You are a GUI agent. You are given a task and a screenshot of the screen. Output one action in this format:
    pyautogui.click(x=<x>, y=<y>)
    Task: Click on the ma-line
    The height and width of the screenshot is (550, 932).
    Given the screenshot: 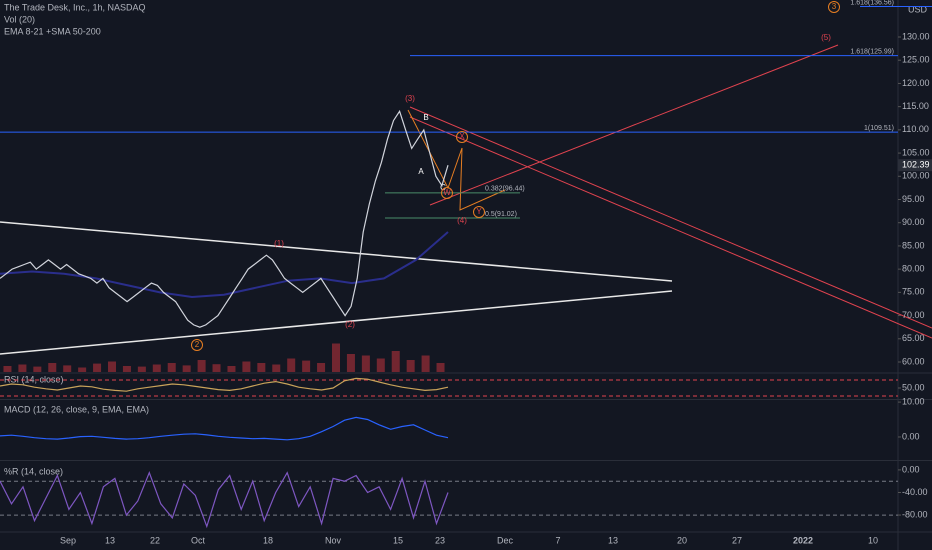 What is the action you would take?
    pyautogui.click(x=224, y=265)
    